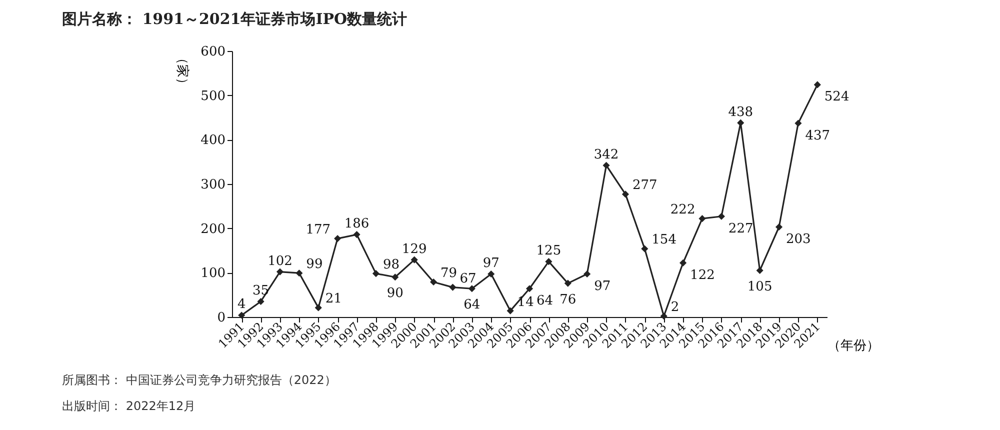 This screenshot has width=1000, height=430. I want to click on y-tick-label: 0, so click(221, 318).